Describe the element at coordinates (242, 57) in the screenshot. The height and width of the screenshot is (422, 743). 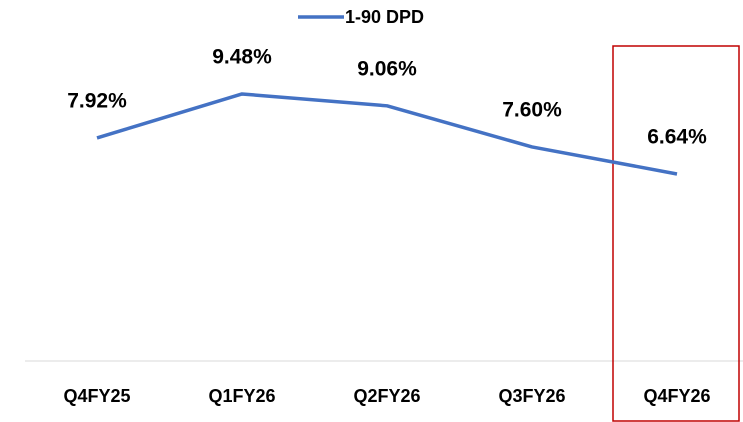
I see `data-label: 9.48%` at that location.